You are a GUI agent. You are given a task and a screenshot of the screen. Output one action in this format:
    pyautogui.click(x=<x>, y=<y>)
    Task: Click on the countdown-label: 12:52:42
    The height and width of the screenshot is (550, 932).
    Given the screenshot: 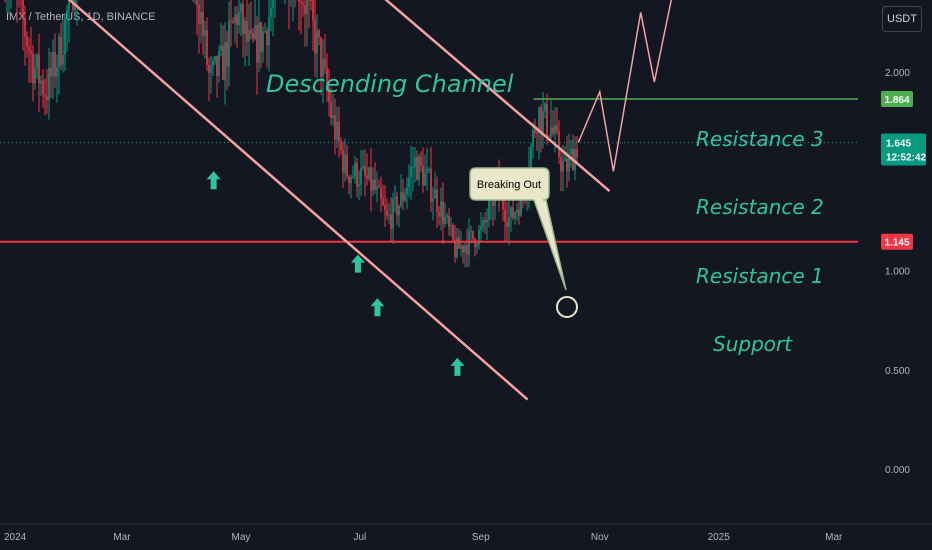 What is the action you would take?
    pyautogui.click(x=906, y=157)
    